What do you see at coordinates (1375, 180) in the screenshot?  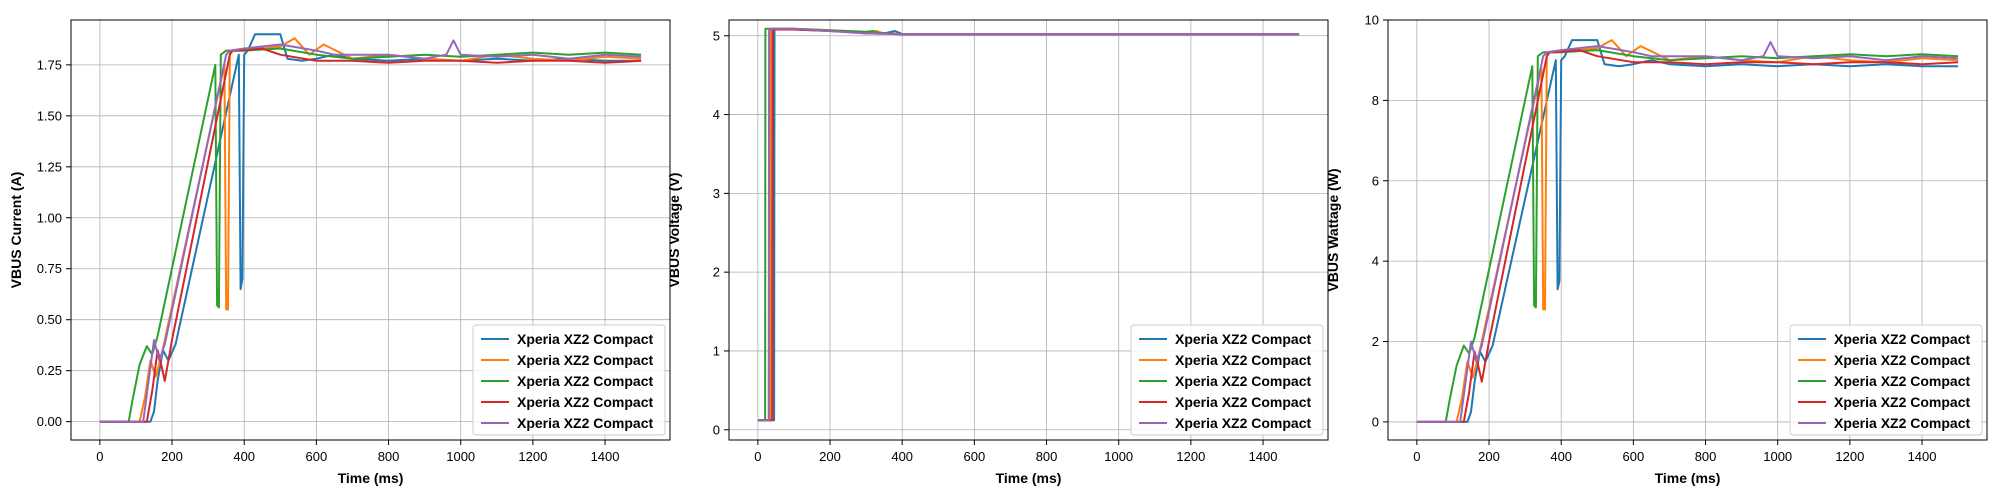 I see `y-tick-label: 6` at bounding box center [1375, 180].